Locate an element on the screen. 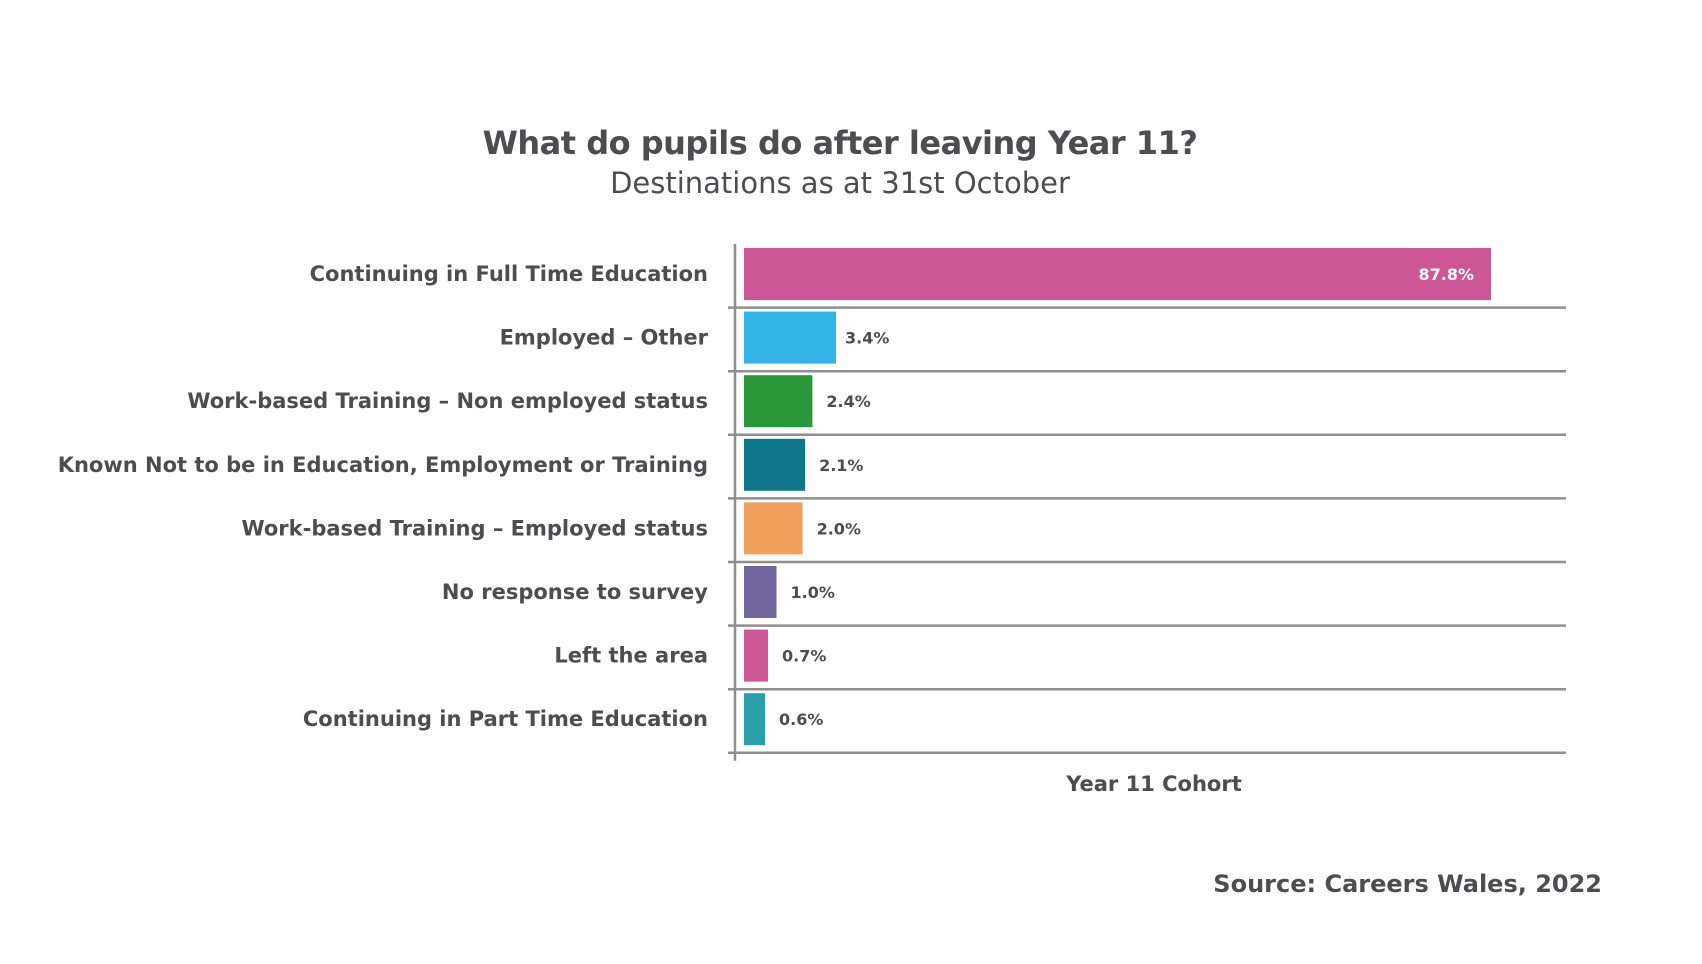 The width and height of the screenshot is (1702, 964). category-label: Employed – Other is located at coordinates (604, 338).